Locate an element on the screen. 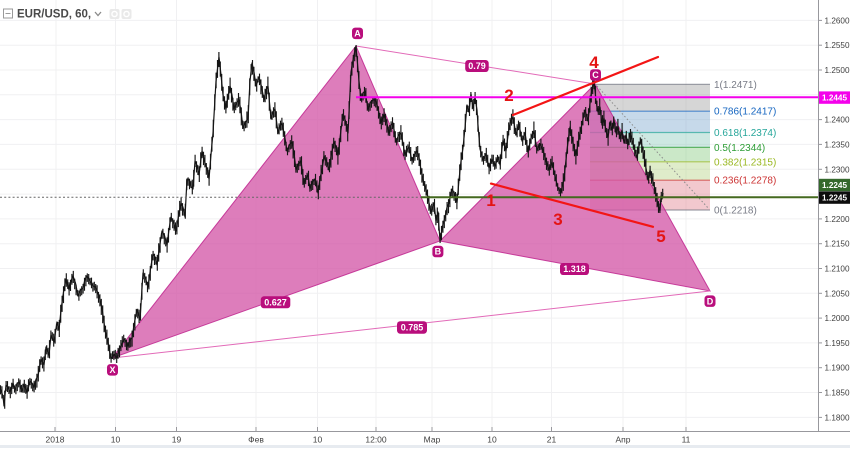 This screenshot has width=850, height=453. svg-text: Апр is located at coordinates (623, 440).